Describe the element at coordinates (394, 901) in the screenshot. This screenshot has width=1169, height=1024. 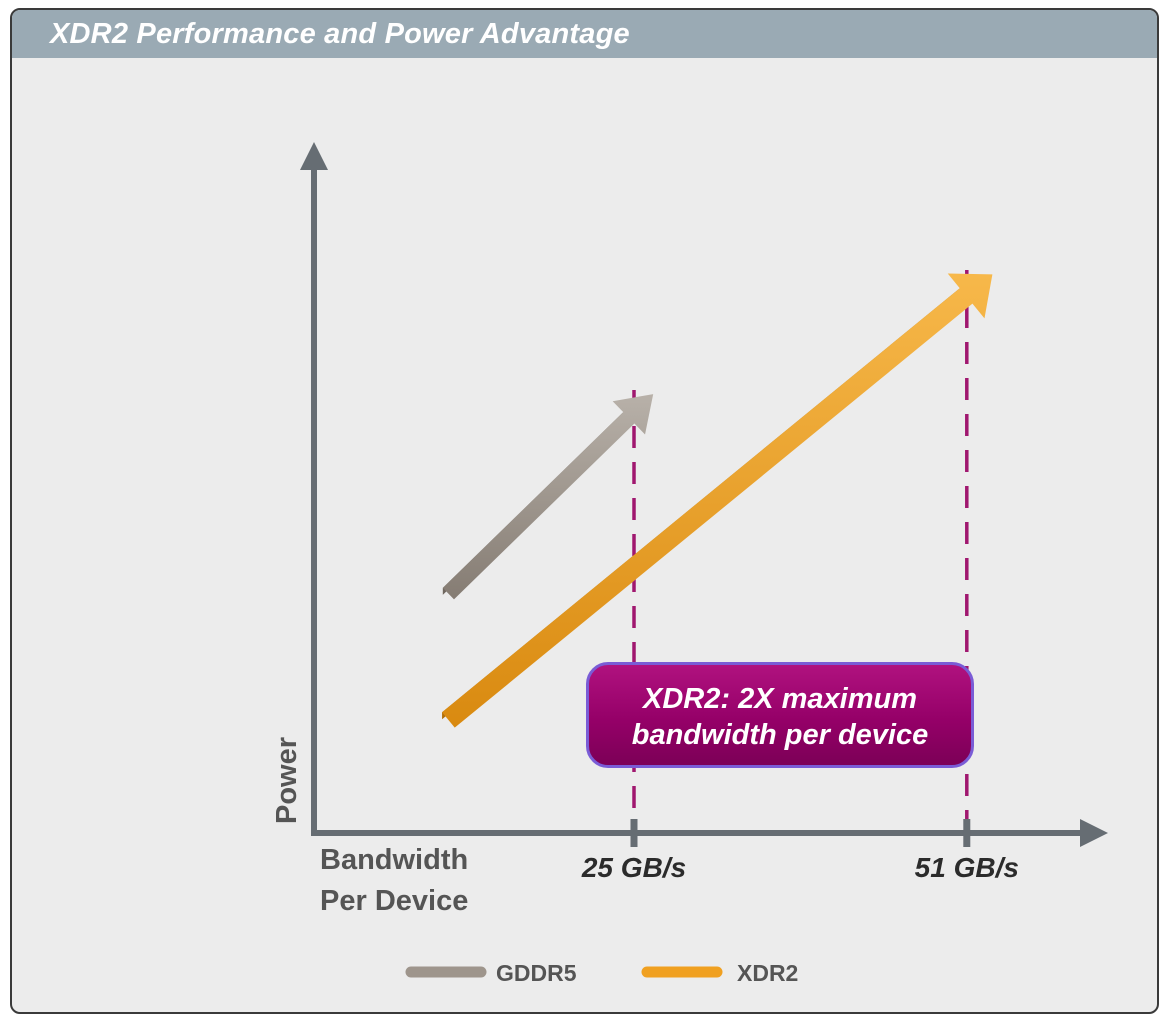
I see `x-axis-label-line2: Per Device` at that location.